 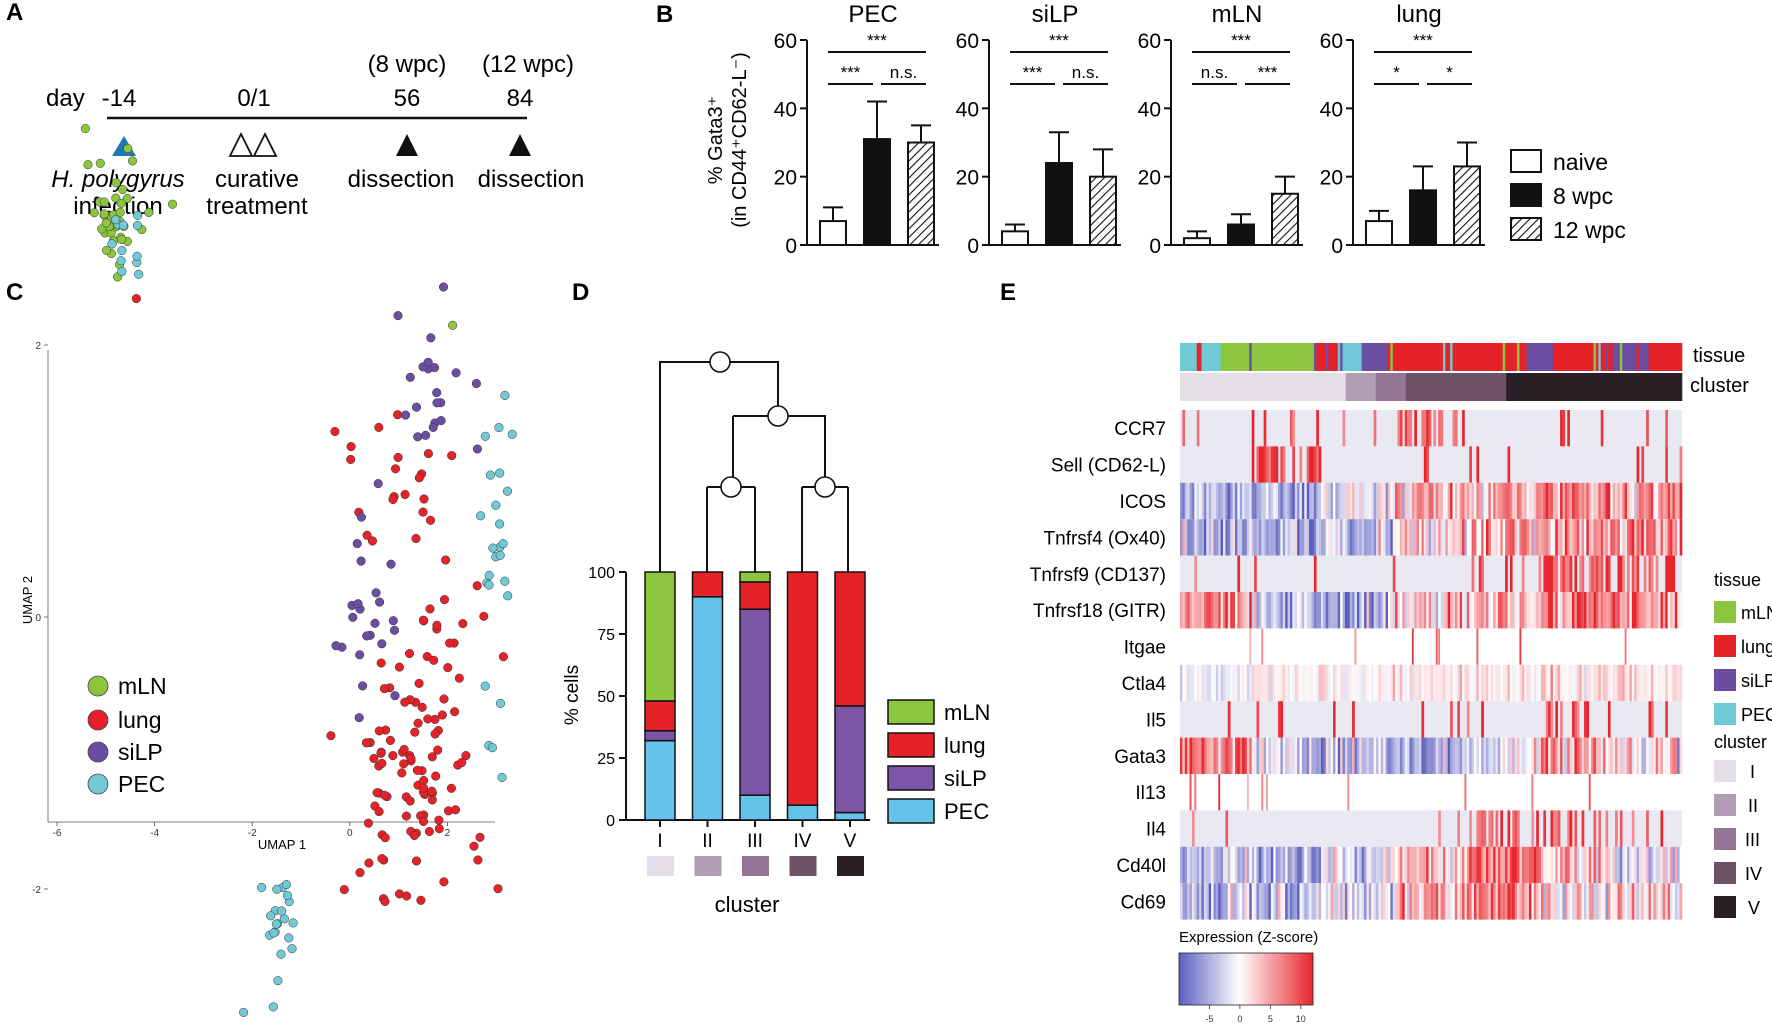 What do you see at coordinates (1423, 40) in the screenshot?
I see `significance-label: ***` at bounding box center [1423, 40].